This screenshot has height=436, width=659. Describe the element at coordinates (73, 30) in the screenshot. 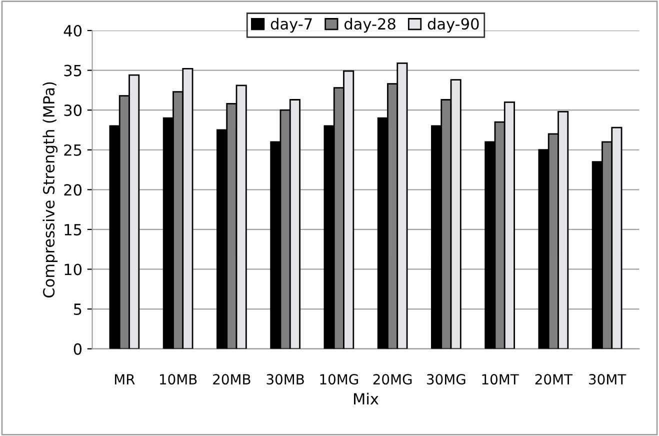

I see `y-tick-label: 40` at that location.